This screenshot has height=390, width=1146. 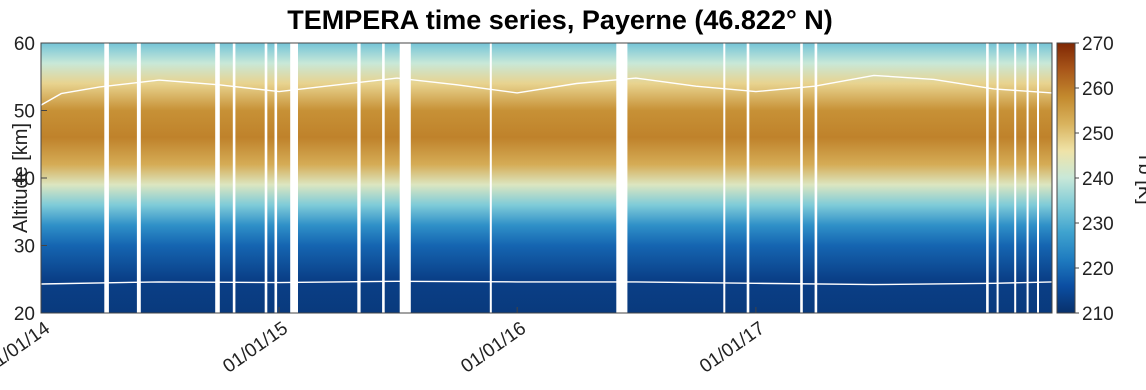 What do you see at coordinates (732, 348) in the screenshot?
I see `x-tick-label-3: 01/01/17` at bounding box center [732, 348].